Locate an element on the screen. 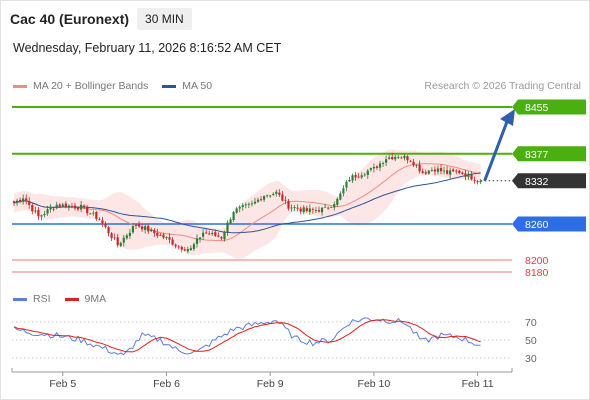 The width and height of the screenshot is (590, 400). legend-ma20-bollinger: MA 20 + Bollinger Bands is located at coordinates (80, 86).